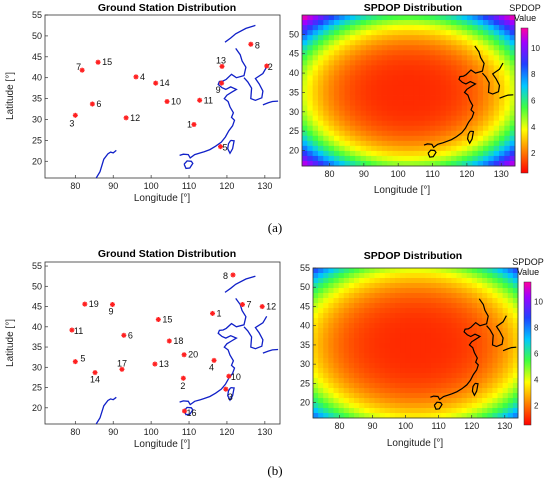 The image size is (550, 481). What do you see at coordinates (228, 394) in the screenshot?
I see `station-point: 3` at bounding box center [228, 394].